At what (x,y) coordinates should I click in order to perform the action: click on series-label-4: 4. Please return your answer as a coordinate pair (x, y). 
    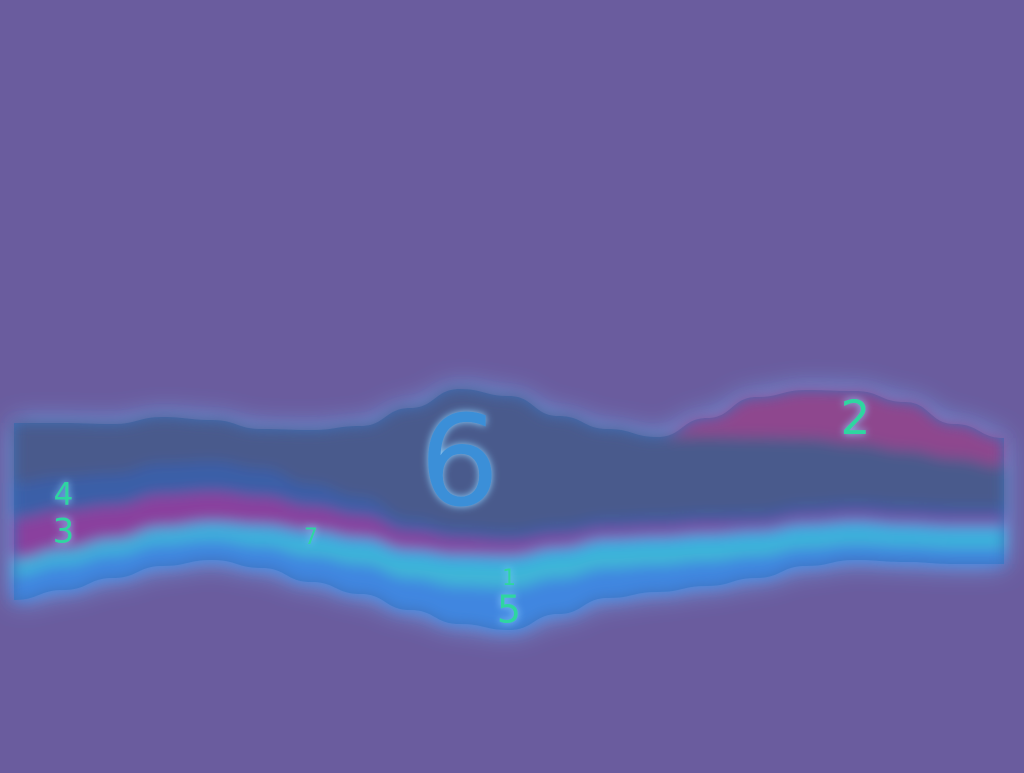
    Looking at the image, I should click on (64, 495).